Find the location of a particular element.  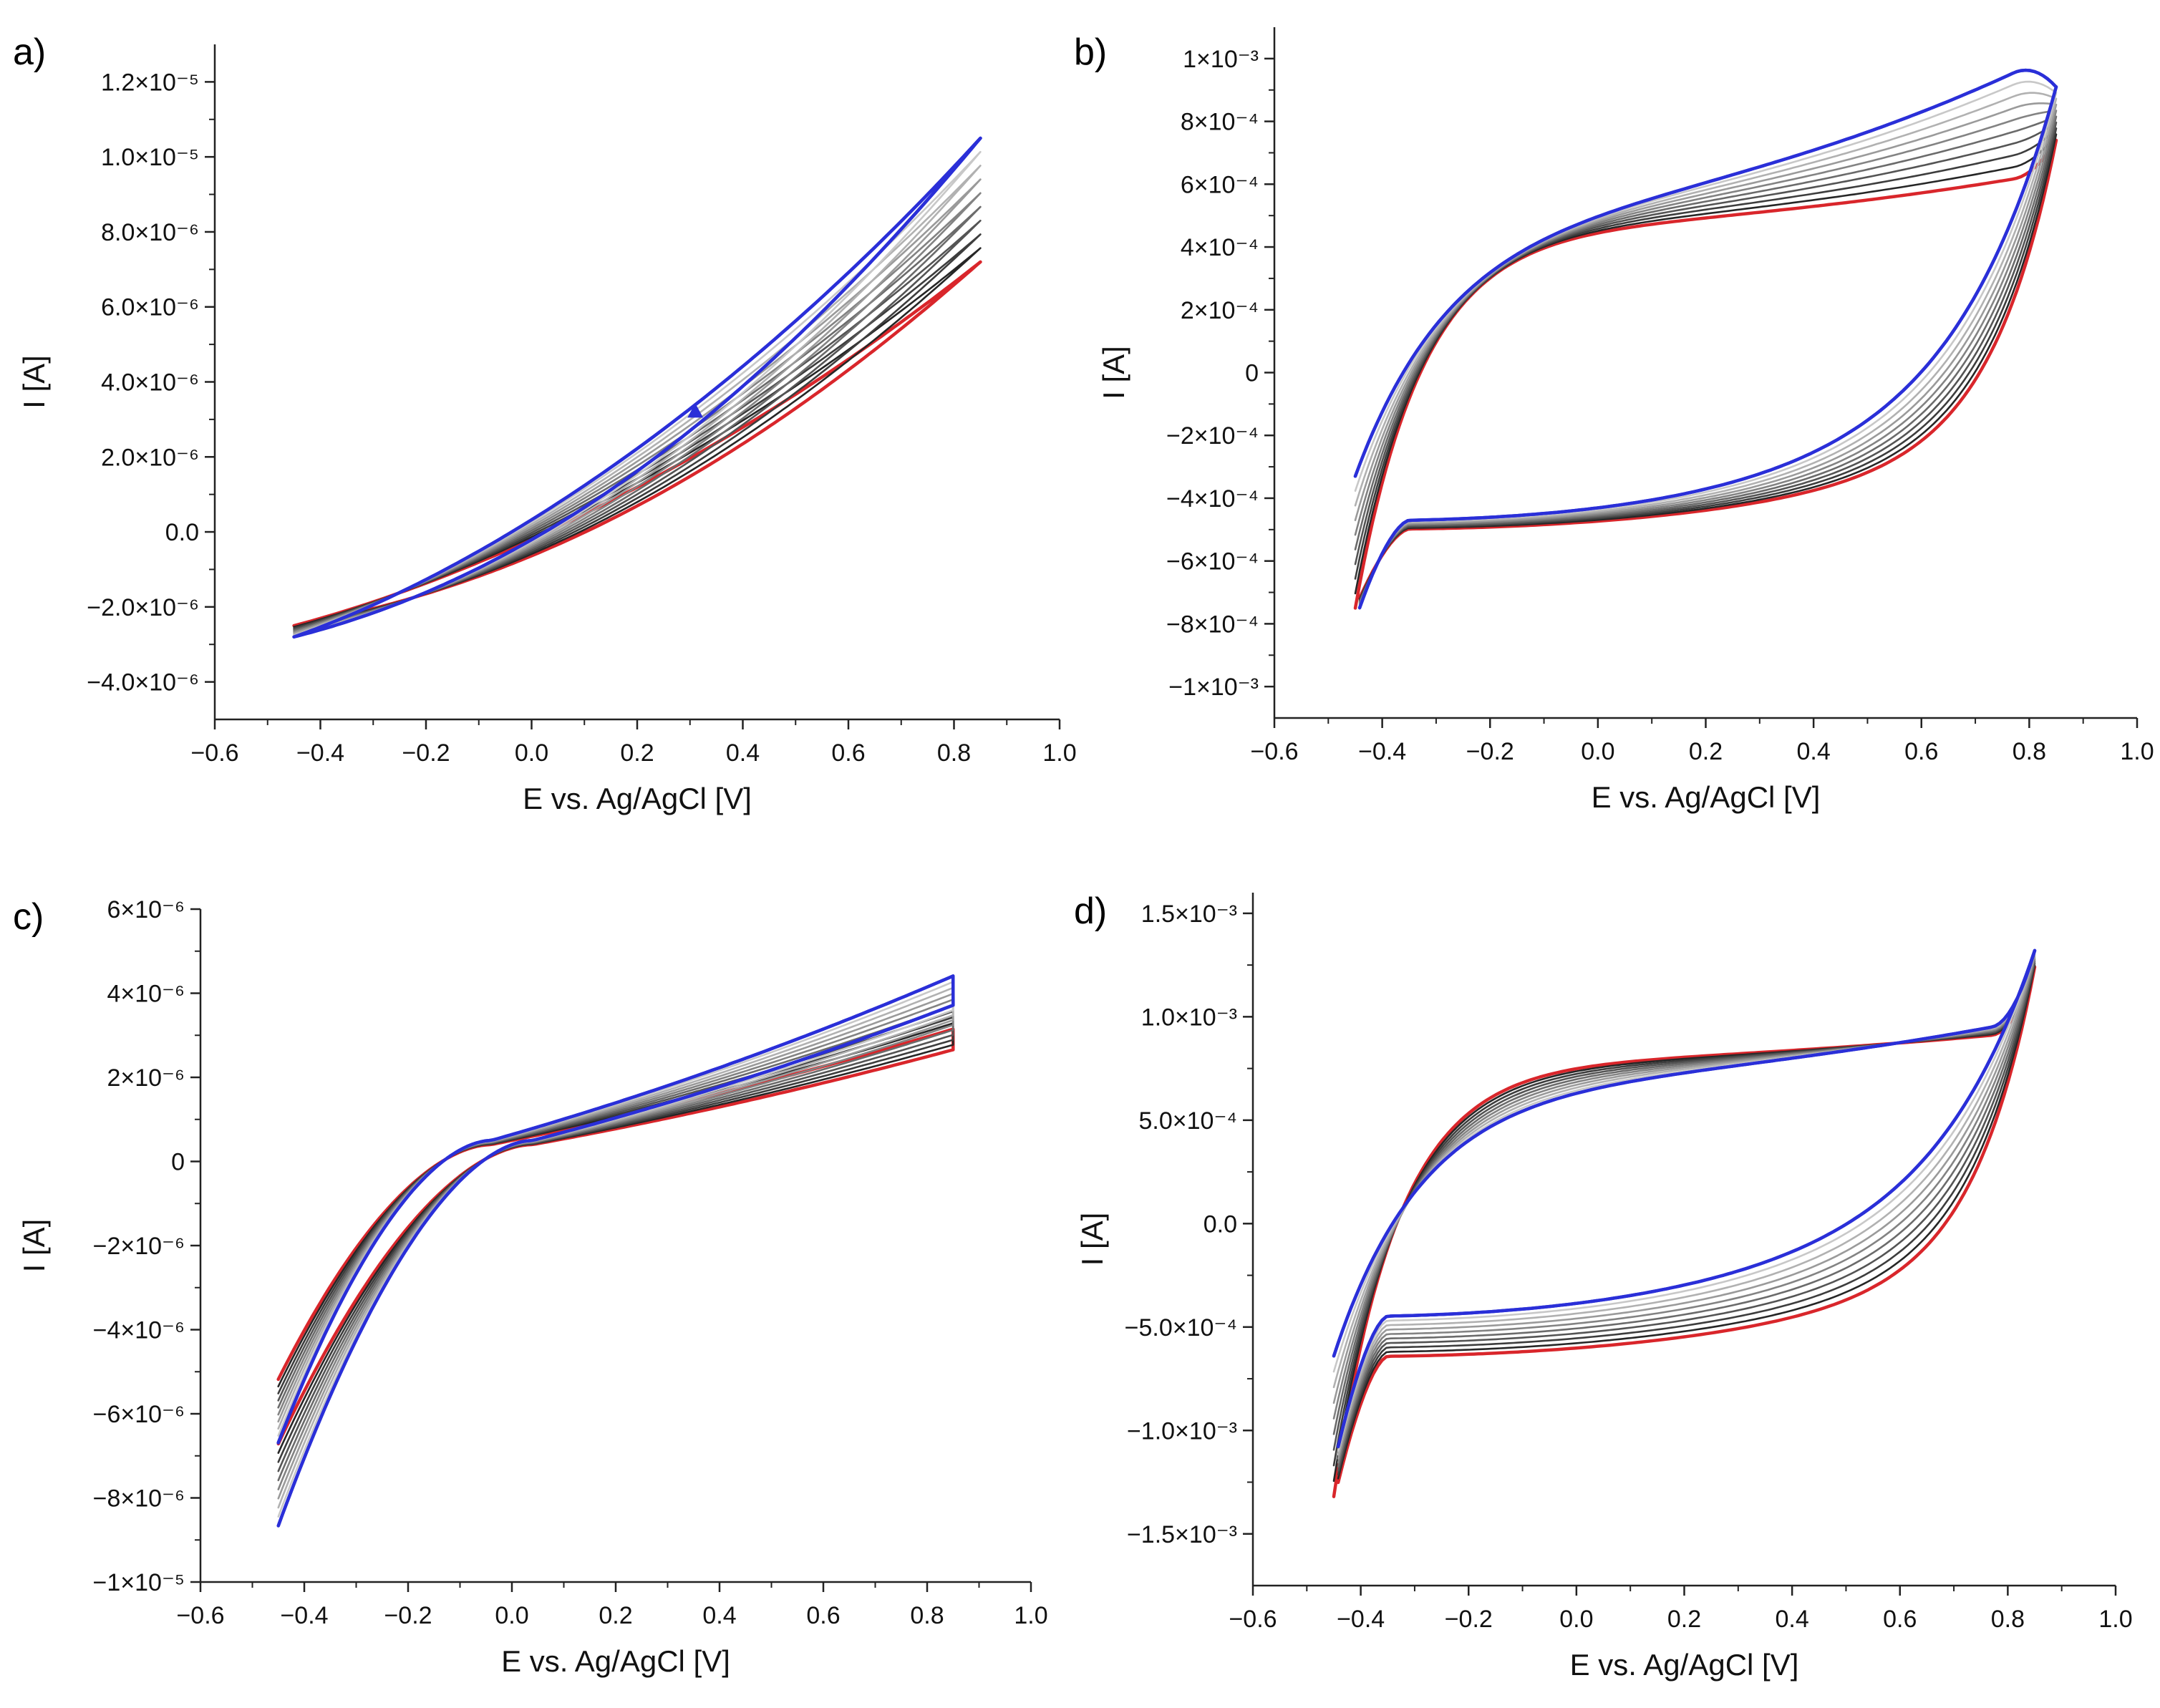

y-tick-label: 4×10⁻⁶ is located at coordinates (146, 994).